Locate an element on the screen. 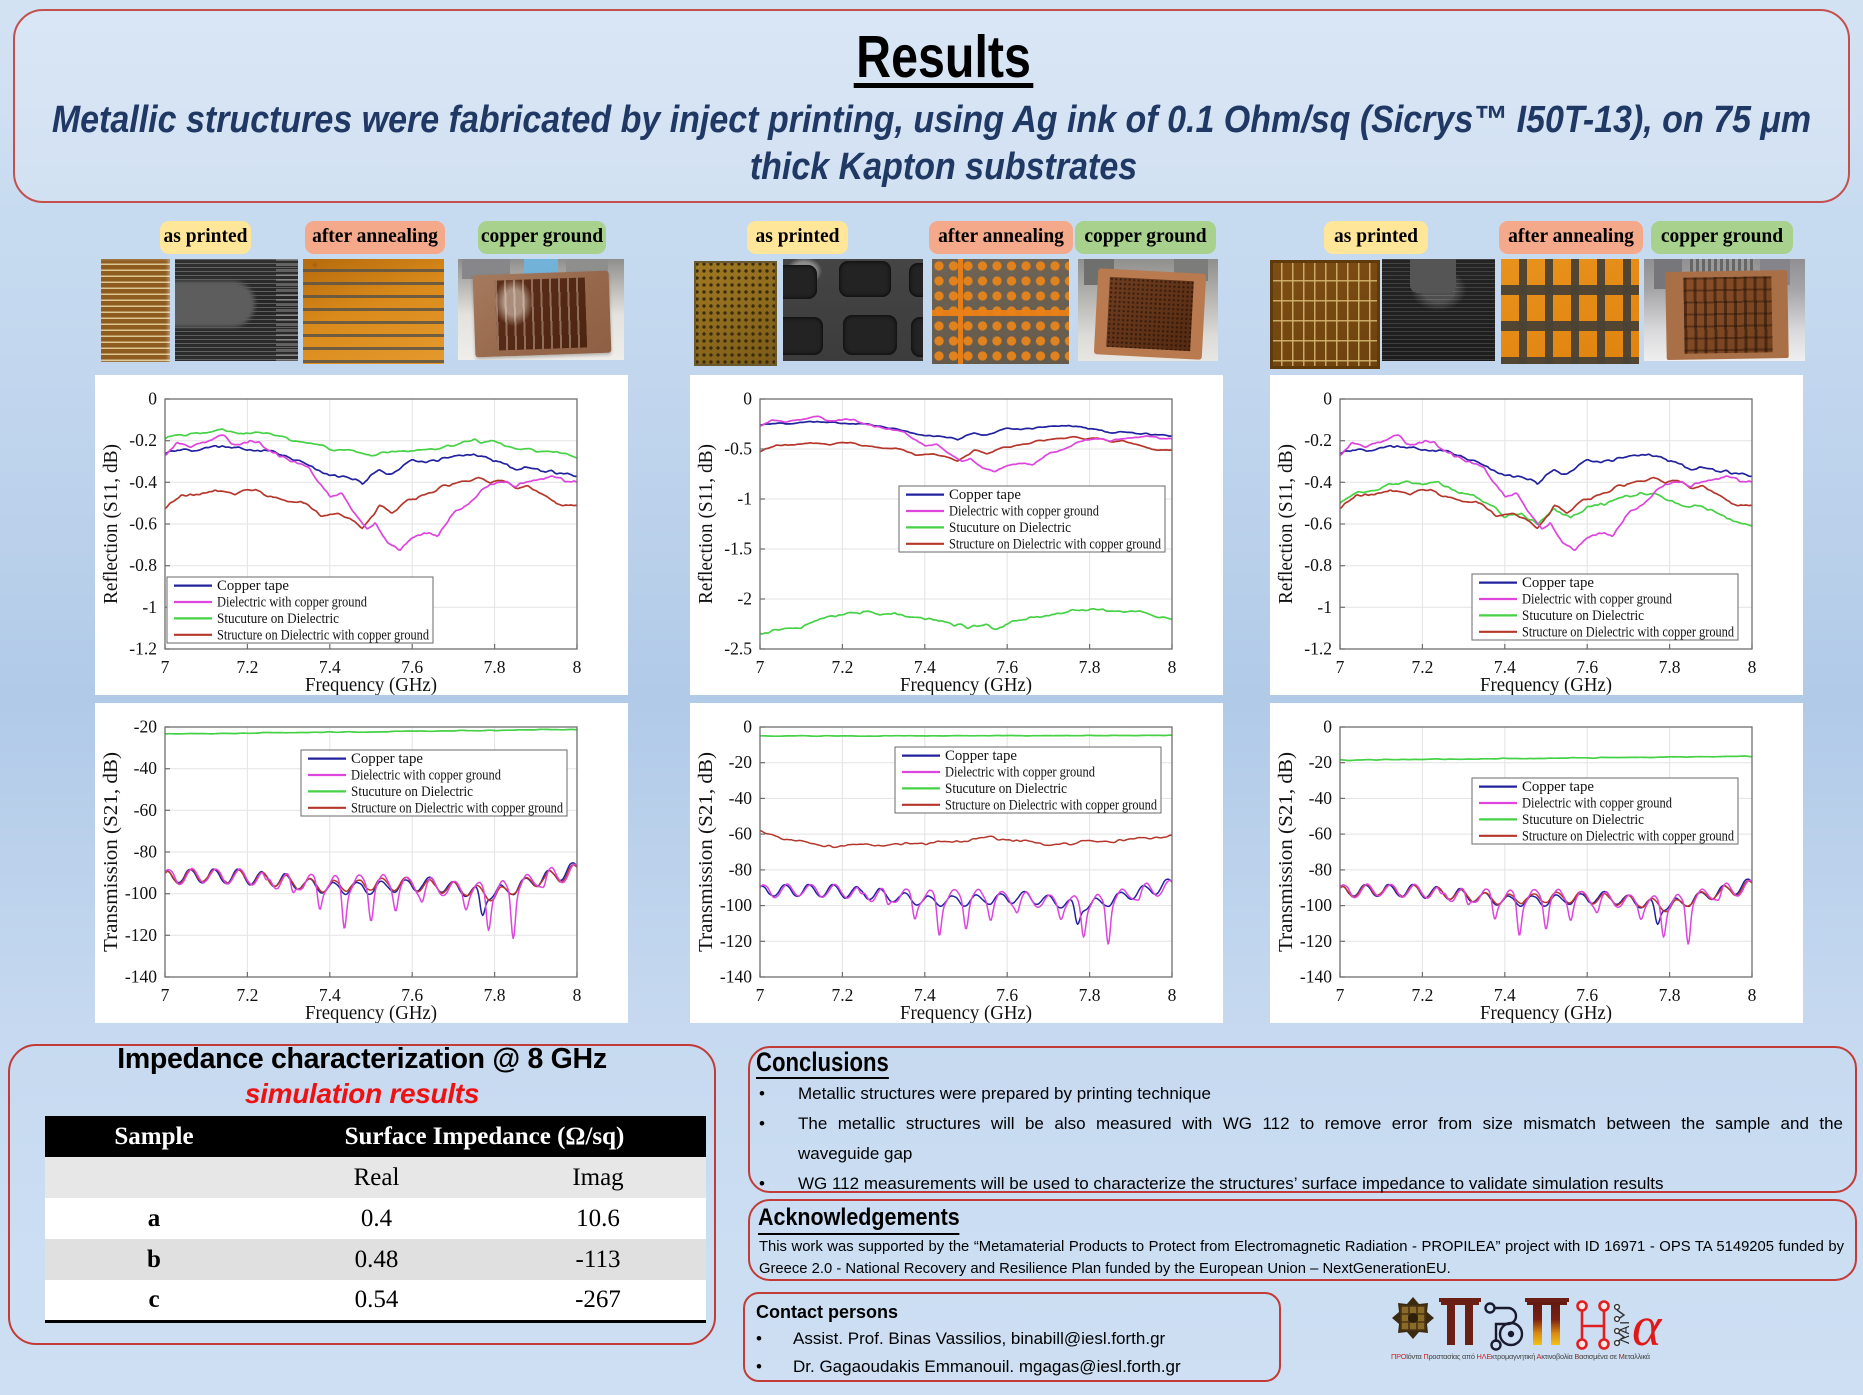 The image size is (1863, 1395). svg-text: -2.5 is located at coordinates (738, 649).